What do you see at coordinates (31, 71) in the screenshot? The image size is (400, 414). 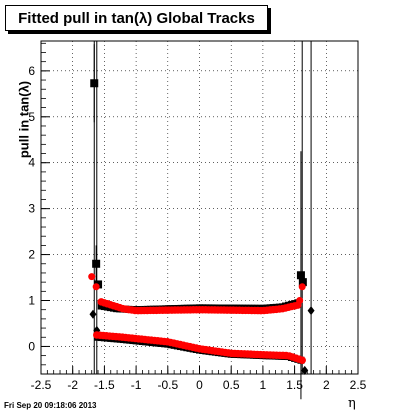 I see `y-tick-label: 6` at bounding box center [31, 71].